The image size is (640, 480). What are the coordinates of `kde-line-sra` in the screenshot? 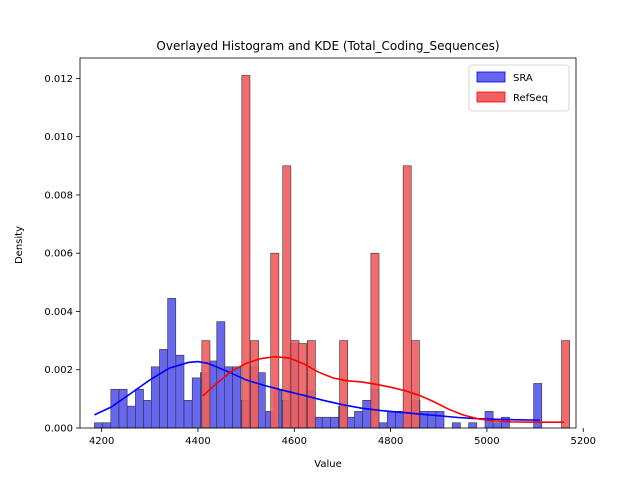 It's located at (317, 390).